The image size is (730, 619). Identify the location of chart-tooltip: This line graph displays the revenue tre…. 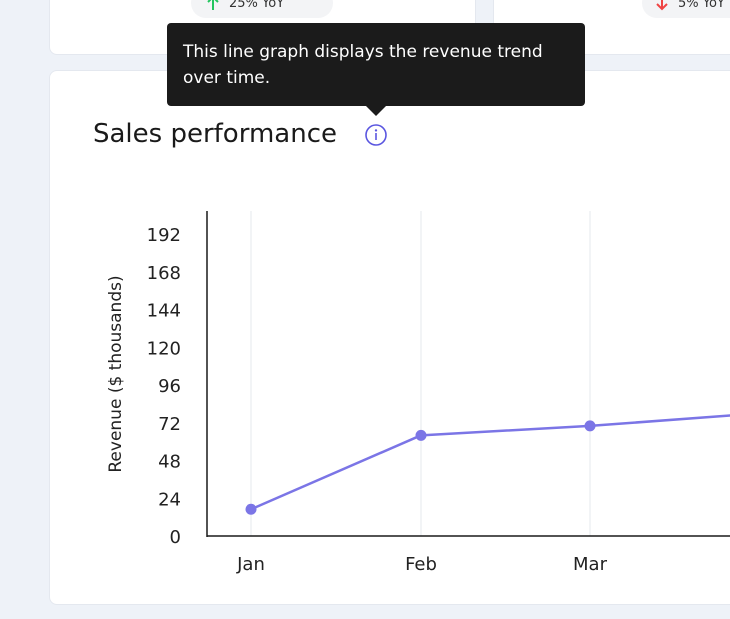
(376, 64).